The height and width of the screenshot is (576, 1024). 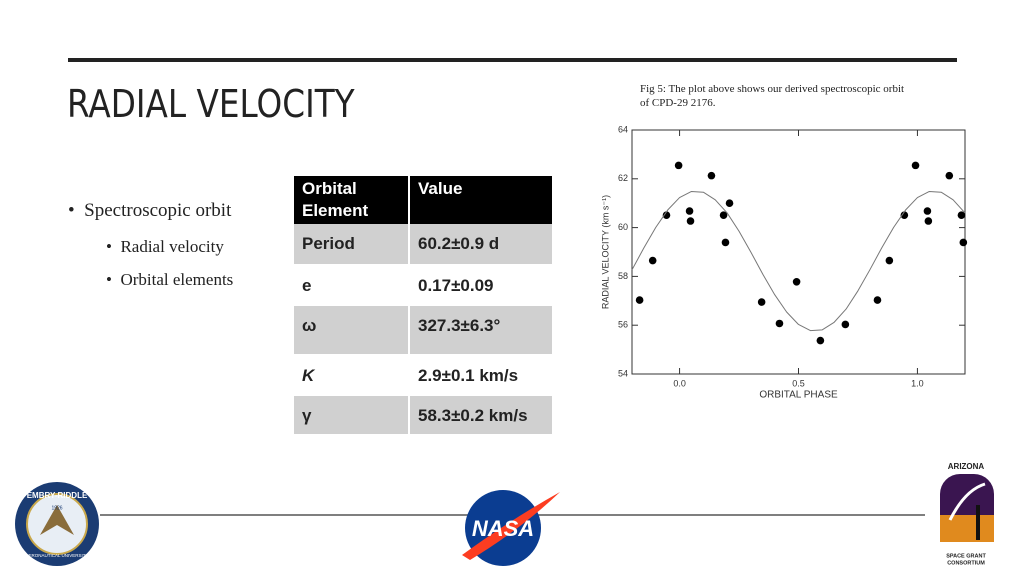 I want to click on table-row: e 0.17±0.09, so click(x=423, y=285).